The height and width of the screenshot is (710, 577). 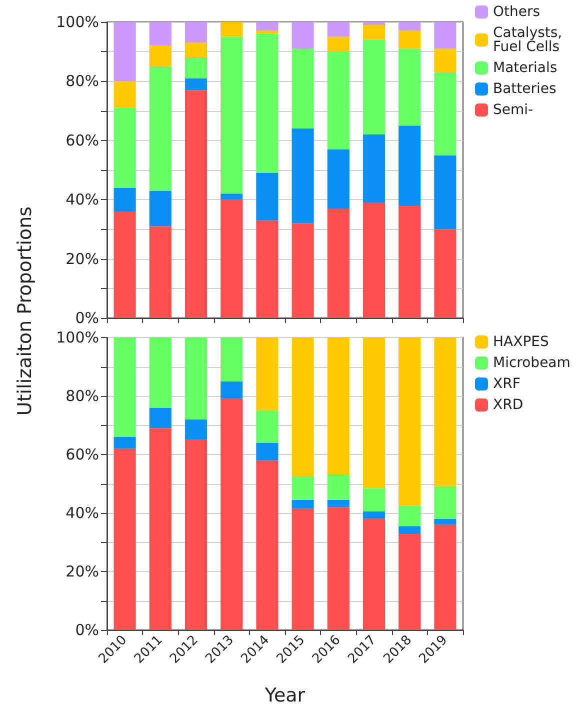 What do you see at coordinates (285, 695) in the screenshot?
I see `x-axis-title: Year` at bounding box center [285, 695].